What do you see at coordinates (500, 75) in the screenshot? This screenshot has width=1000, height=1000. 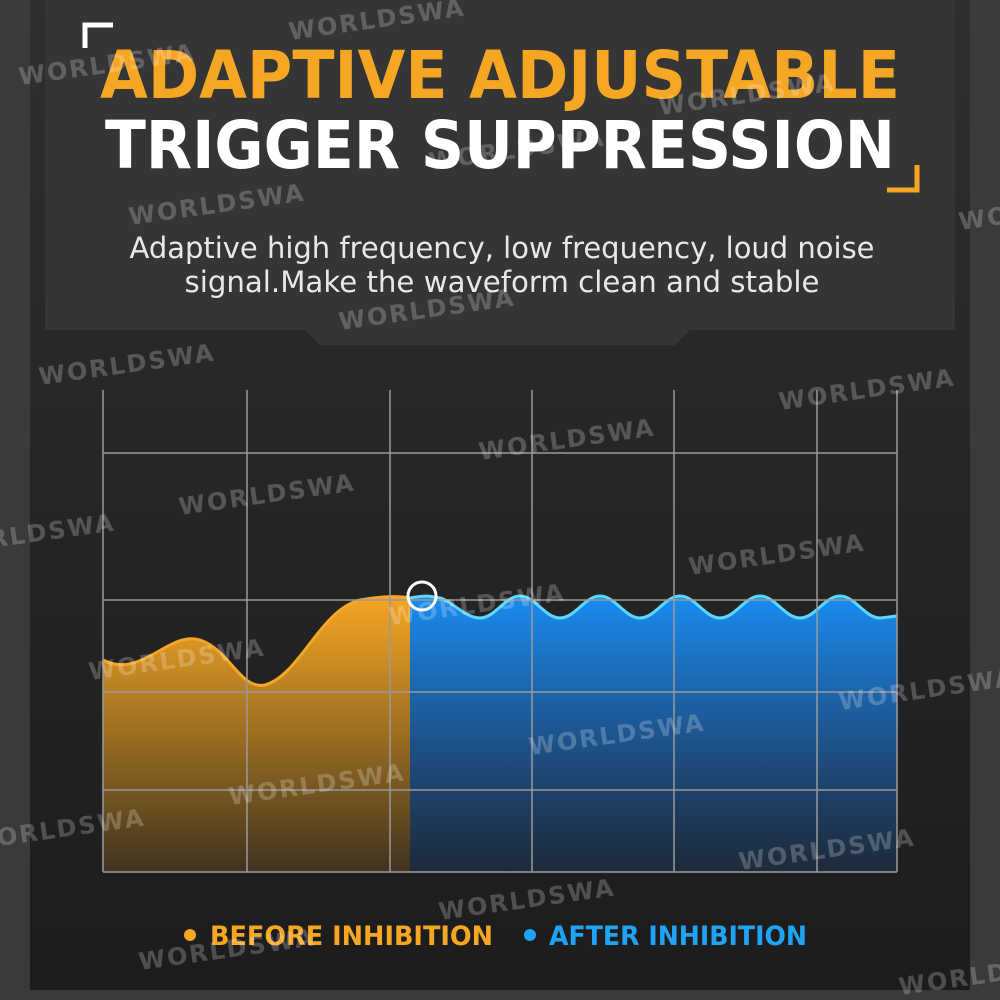 I see `title: ADAPTIVE ADJUSTABLE` at bounding box center [500, 75].